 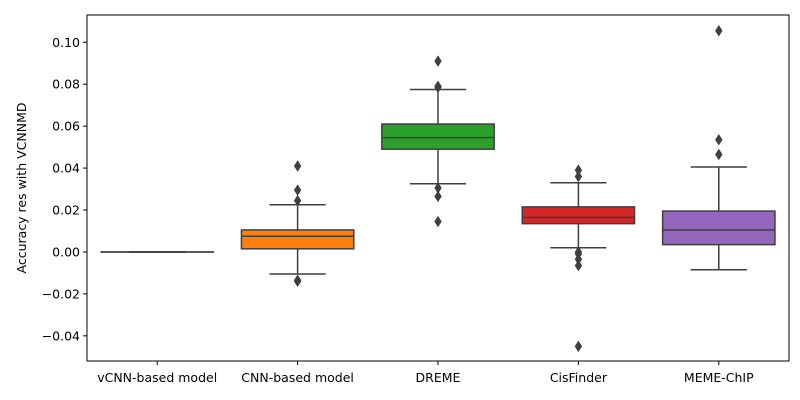 What do you see at coordinates (579, 377) in the screenshot?
I see `x-tick-label: CisFinder` at bounding box center [579, 377].